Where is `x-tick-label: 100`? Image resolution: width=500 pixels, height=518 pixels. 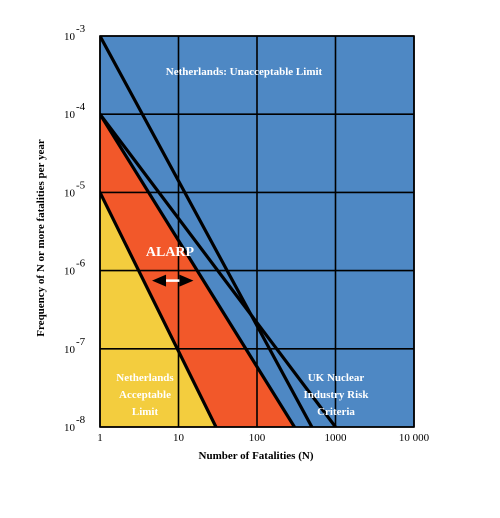 x-tick-label: 100 is located at coordinates (257, 438).